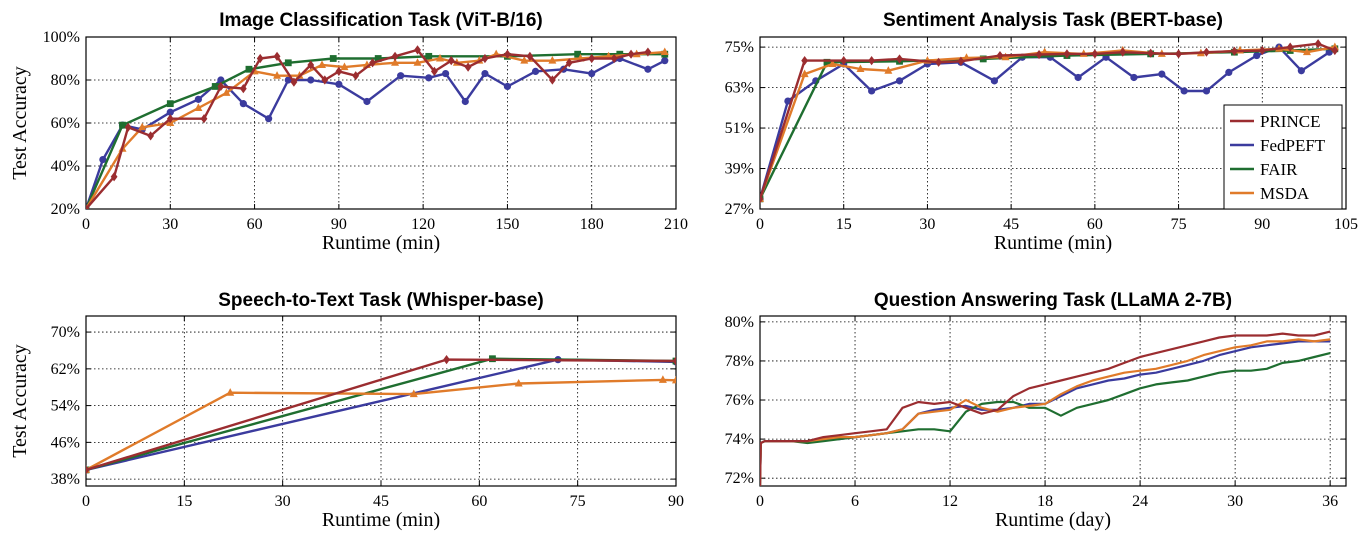 This screenshot has width=1364, height=539. I want to click on y-tick-label: 38%, so click(65, 479).